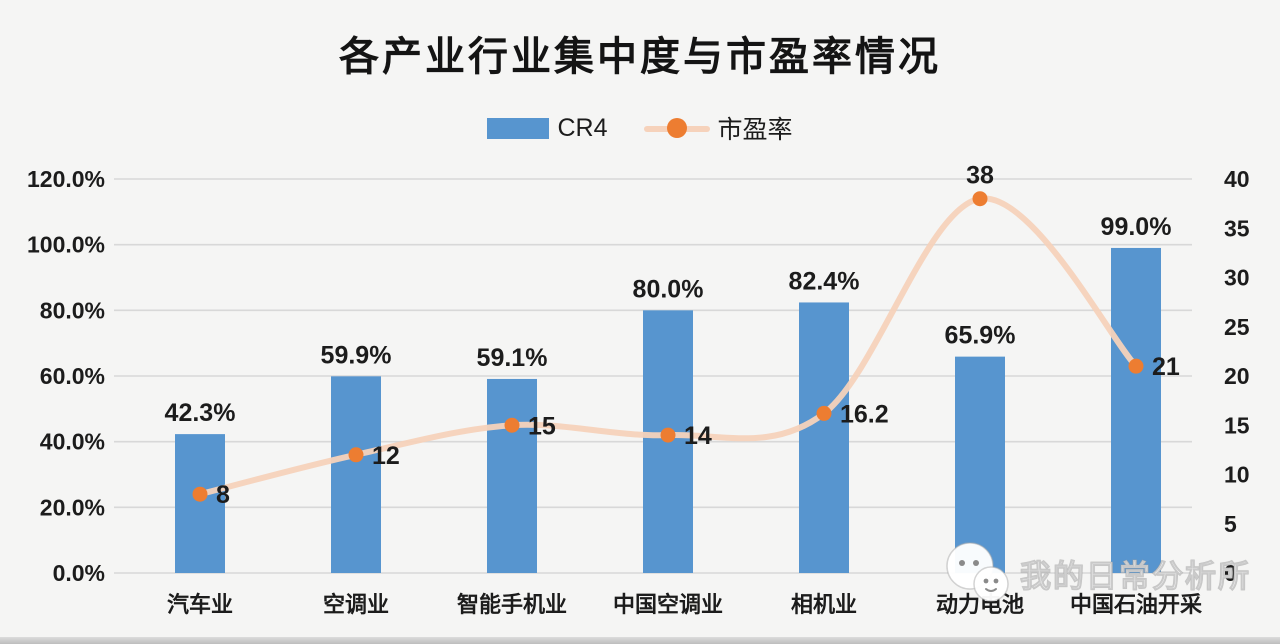 The height and width of the screenshot is (644, 1280). What do you see at coordinates (518, 128) in the screenshot?
I see `legend-bar-swatch` at bounding box center [518, 128].